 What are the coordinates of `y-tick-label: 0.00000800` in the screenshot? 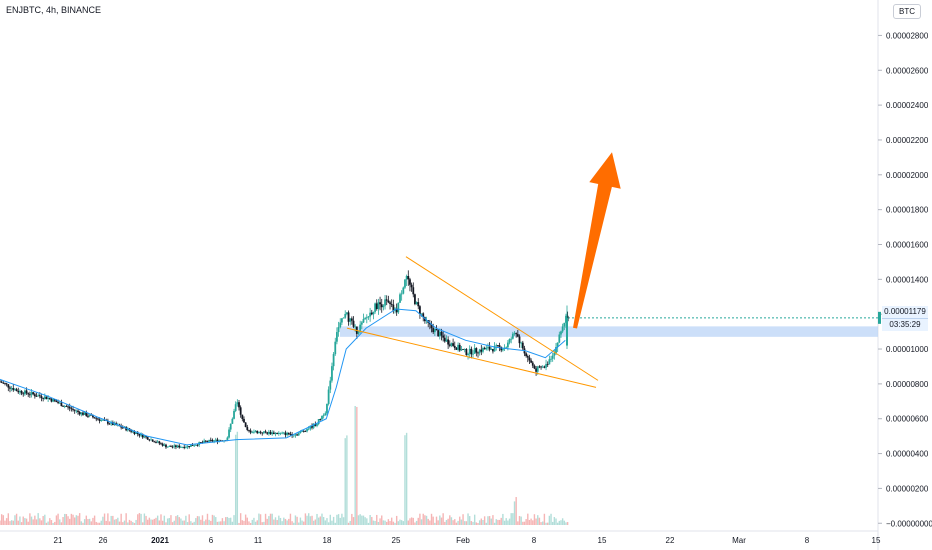 It's located at (907, 384).